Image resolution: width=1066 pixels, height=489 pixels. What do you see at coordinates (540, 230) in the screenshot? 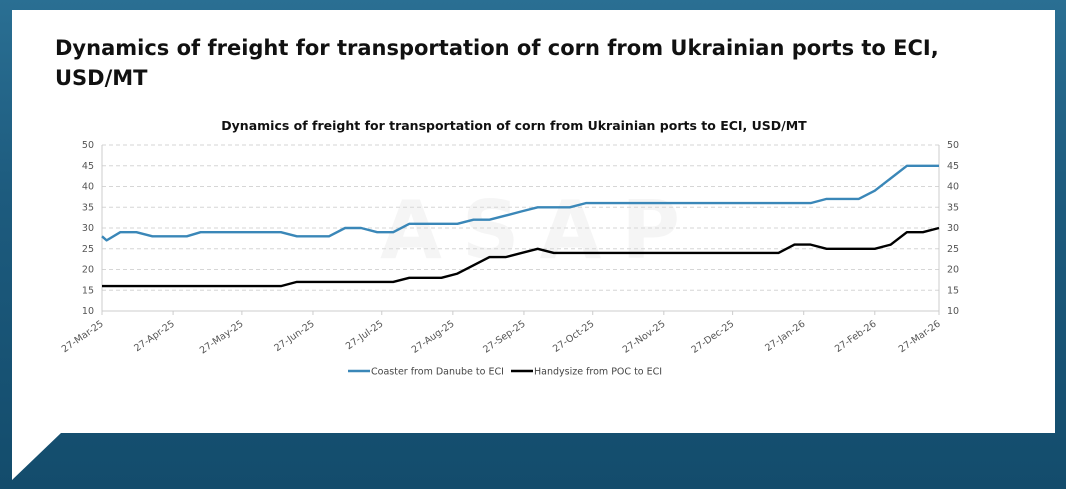
I see `watermark-logo: ASAP` at bounding box center [540, 230].